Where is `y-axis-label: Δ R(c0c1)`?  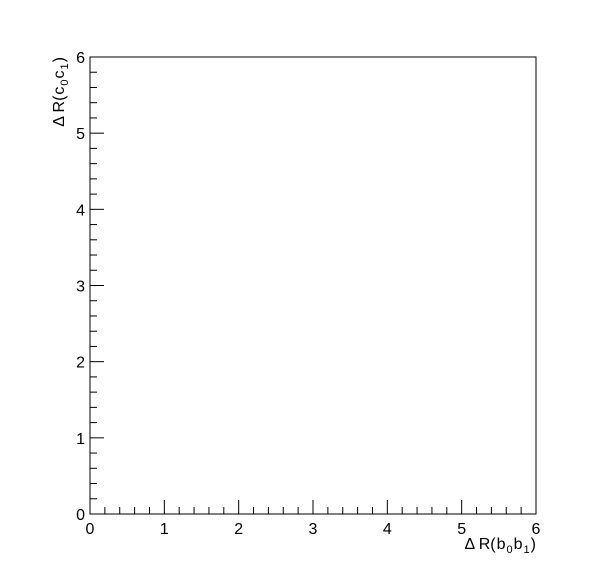
y-axis-label: Δ R(c0c1) is located at coordinates (61, 92).